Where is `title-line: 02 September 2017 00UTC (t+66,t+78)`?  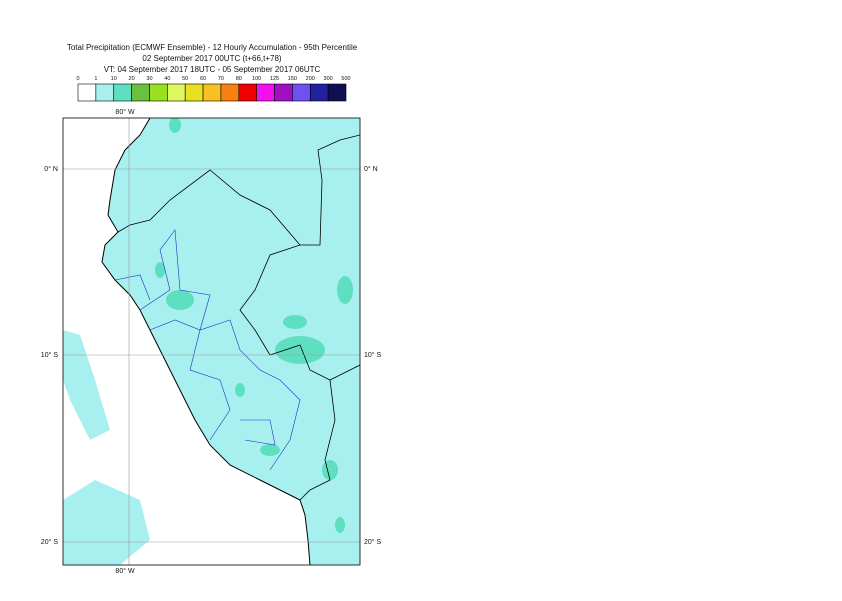
title-line: 02 September 2017 00UTC (t+66,t+78) is located at coordinates (212, 58).